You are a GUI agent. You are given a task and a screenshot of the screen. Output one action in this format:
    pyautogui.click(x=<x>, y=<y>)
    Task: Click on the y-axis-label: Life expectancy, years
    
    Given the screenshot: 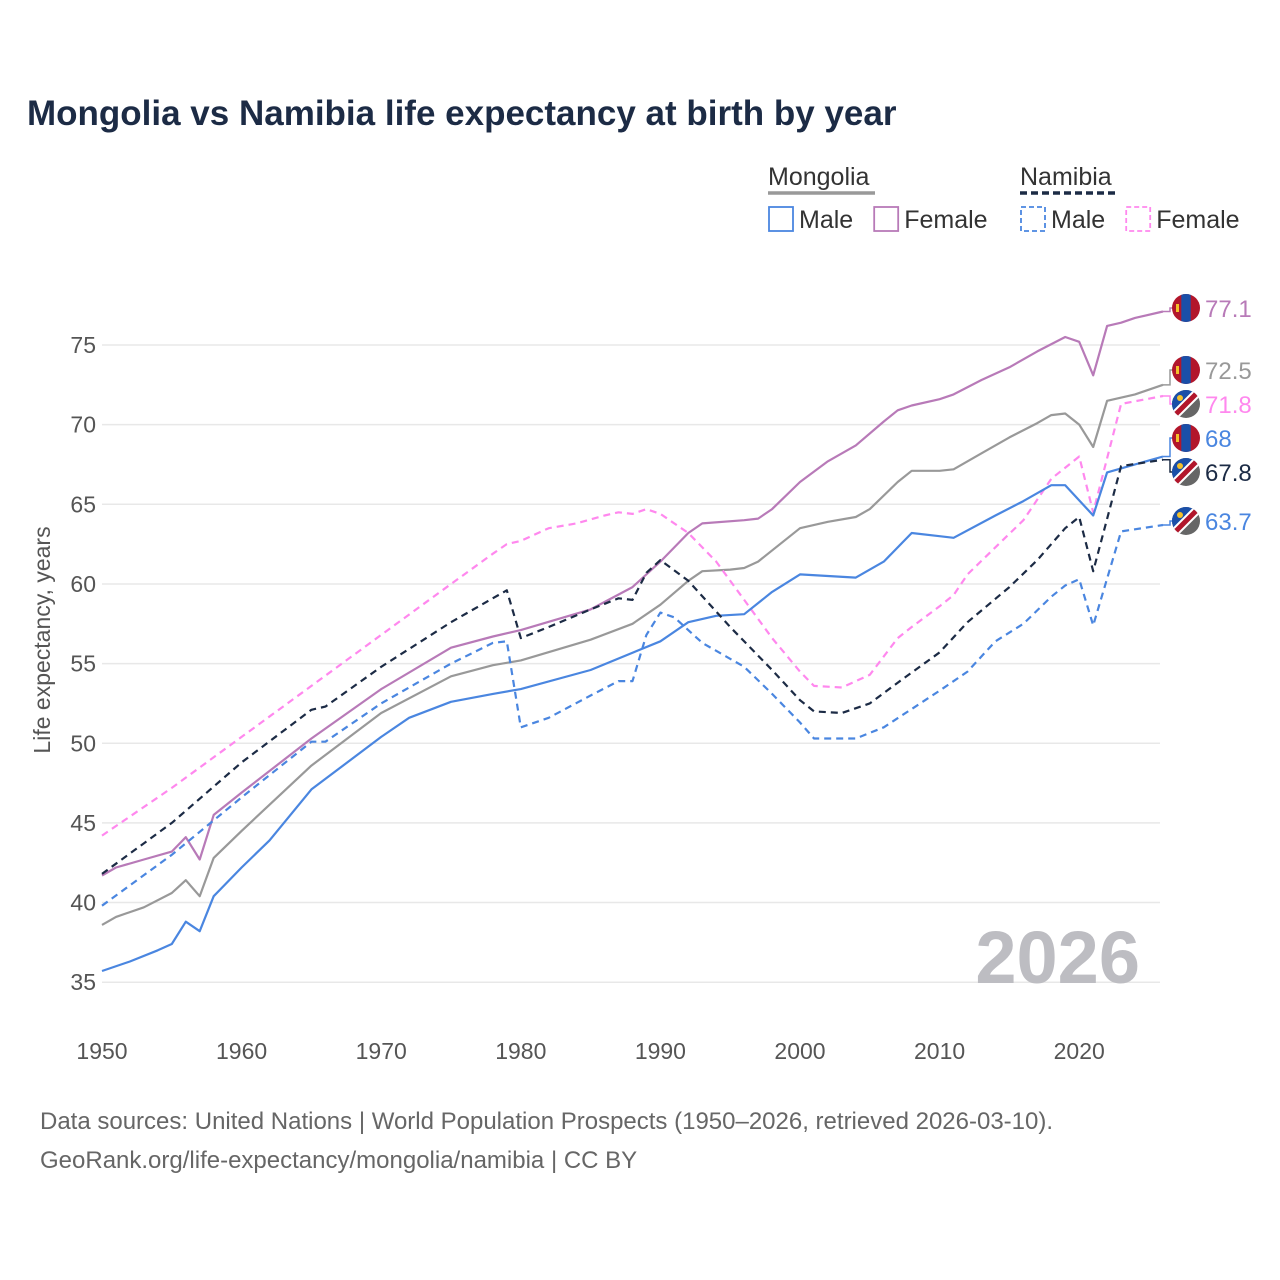 What is the action you would take?
    pyautogui.click(x=42, y=639)
    